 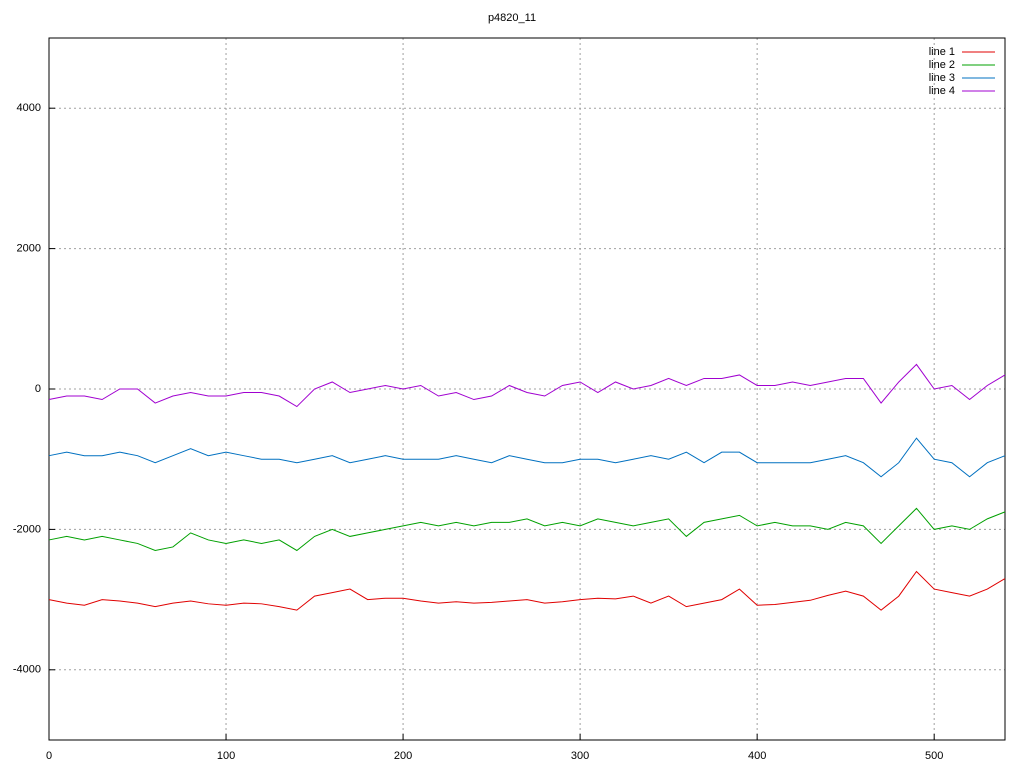 I want to click on y-tick-label: -2000, so click(x=27, y=529).